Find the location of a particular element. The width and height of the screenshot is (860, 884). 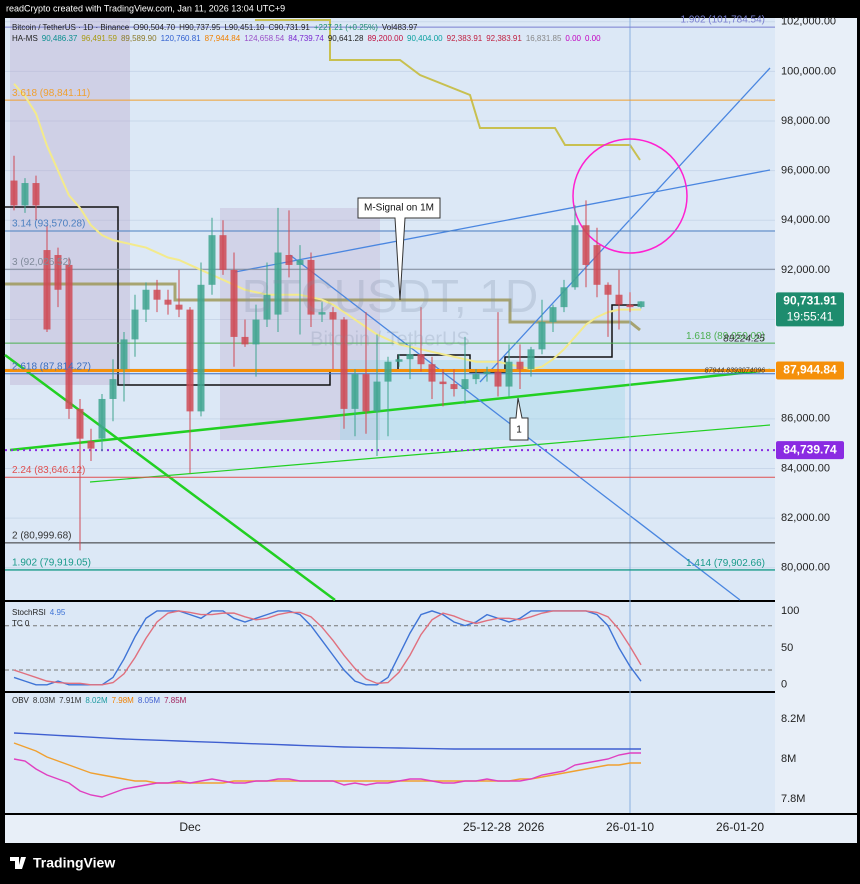

level-label: 2.24 (83,646.12) is located at coordinates (48, 470).